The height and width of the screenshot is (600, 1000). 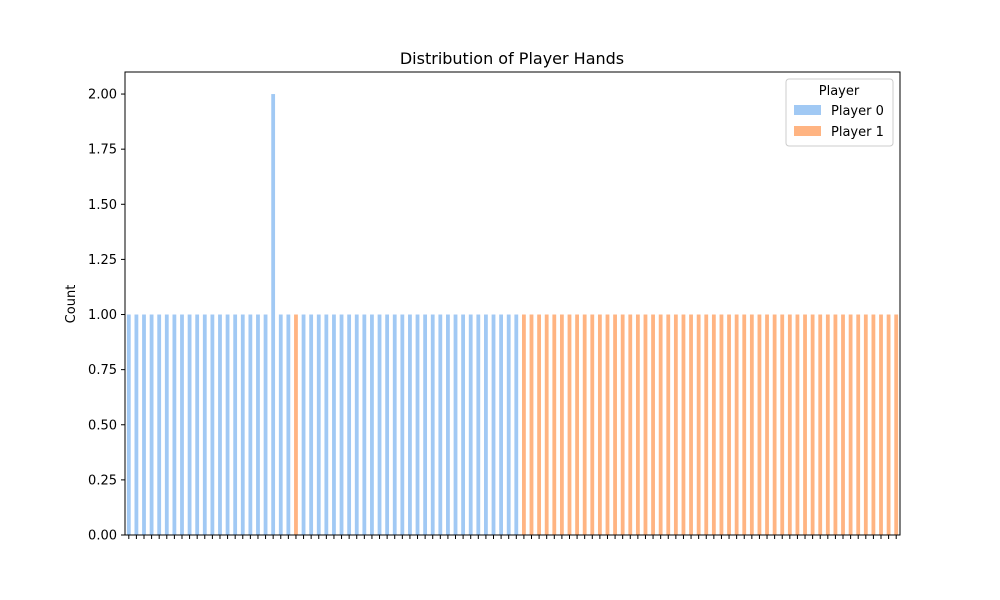 What do you see at coordinates (102, 205) in the screenshot?
I see `y-tick-label: 1.50` at bounding box center [102, 205].